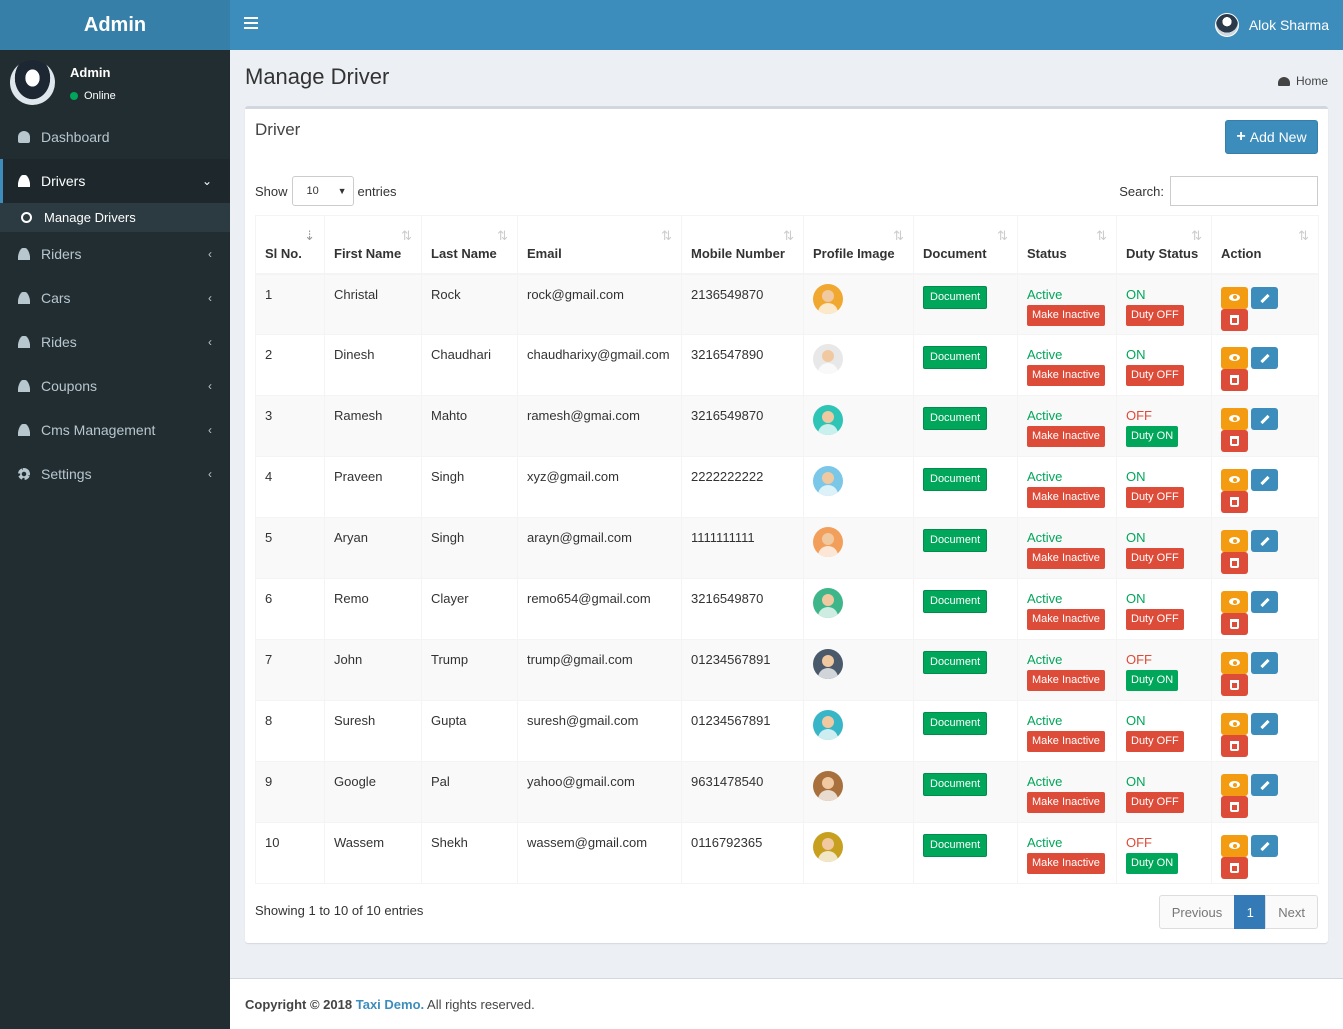 The image size is (1343, 1029). I want to click on sidebar-item-cars: Cars ‹, so click(115, 298).